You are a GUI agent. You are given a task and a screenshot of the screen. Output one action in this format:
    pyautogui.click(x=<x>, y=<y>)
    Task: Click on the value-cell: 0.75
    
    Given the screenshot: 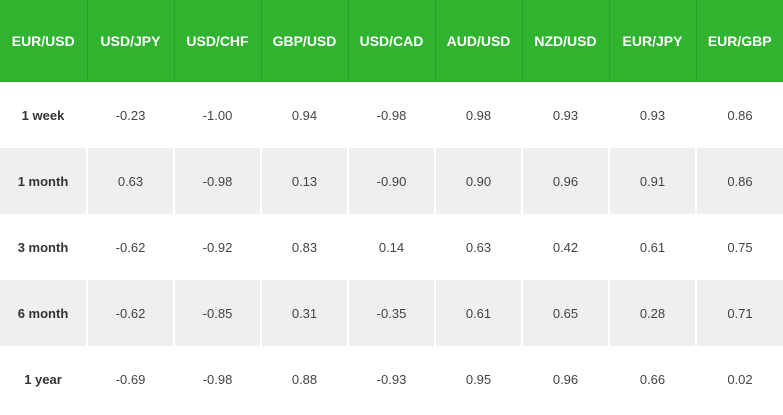 What is the action you would take?
    pyautogui.click(x=739, y=247)
    